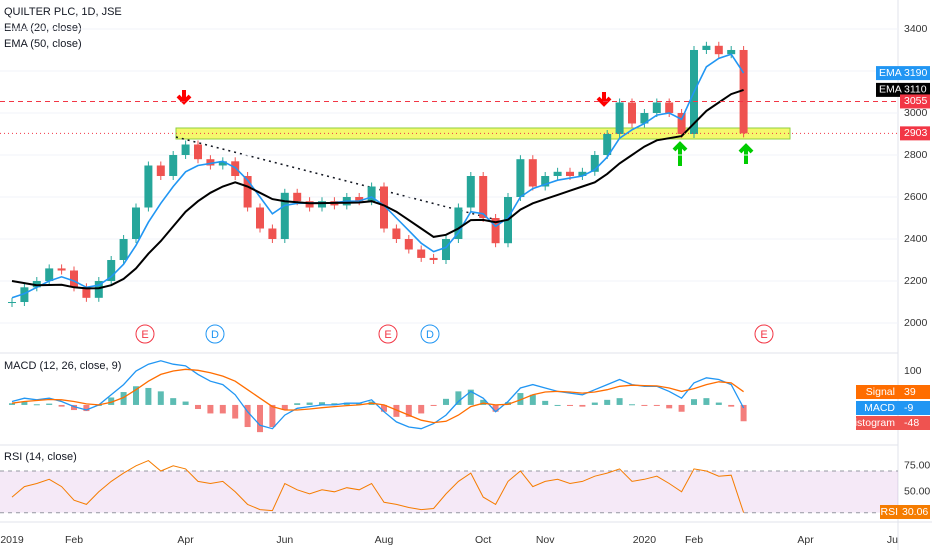 Image resolution: width=932 pixels, height=550 pixels. I want to click on value-tag-name: Histogram, so click(871, 423).